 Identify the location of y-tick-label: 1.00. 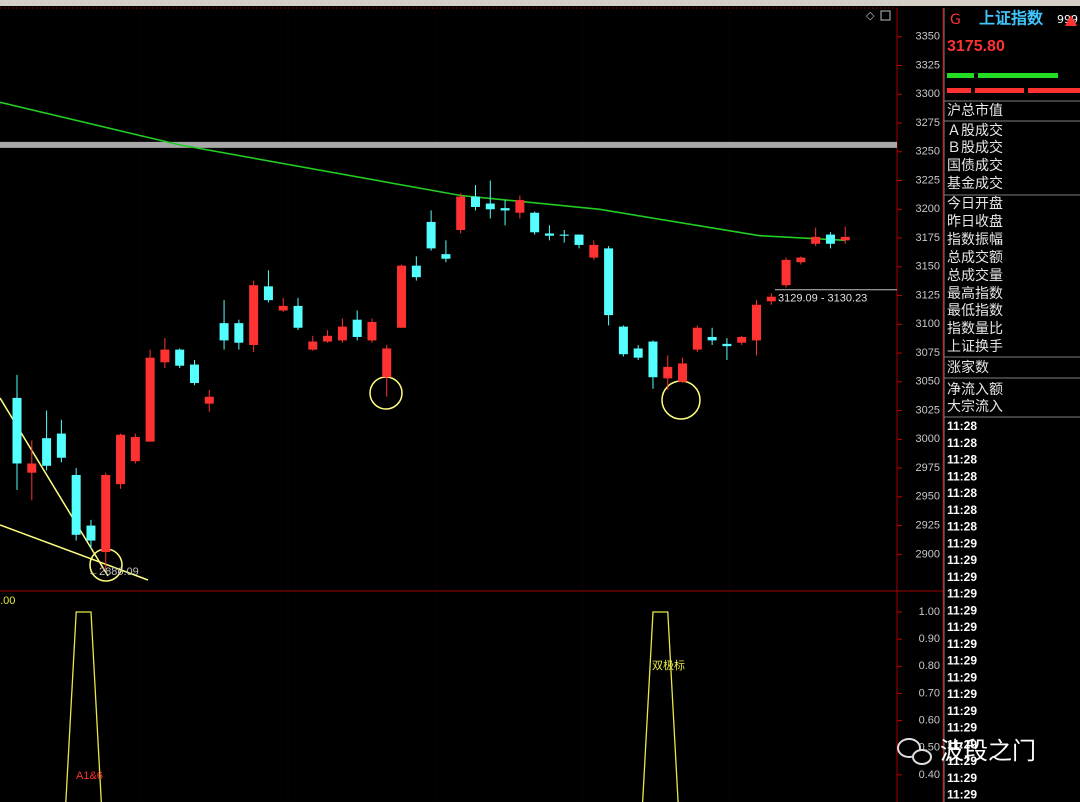
(929, 612).